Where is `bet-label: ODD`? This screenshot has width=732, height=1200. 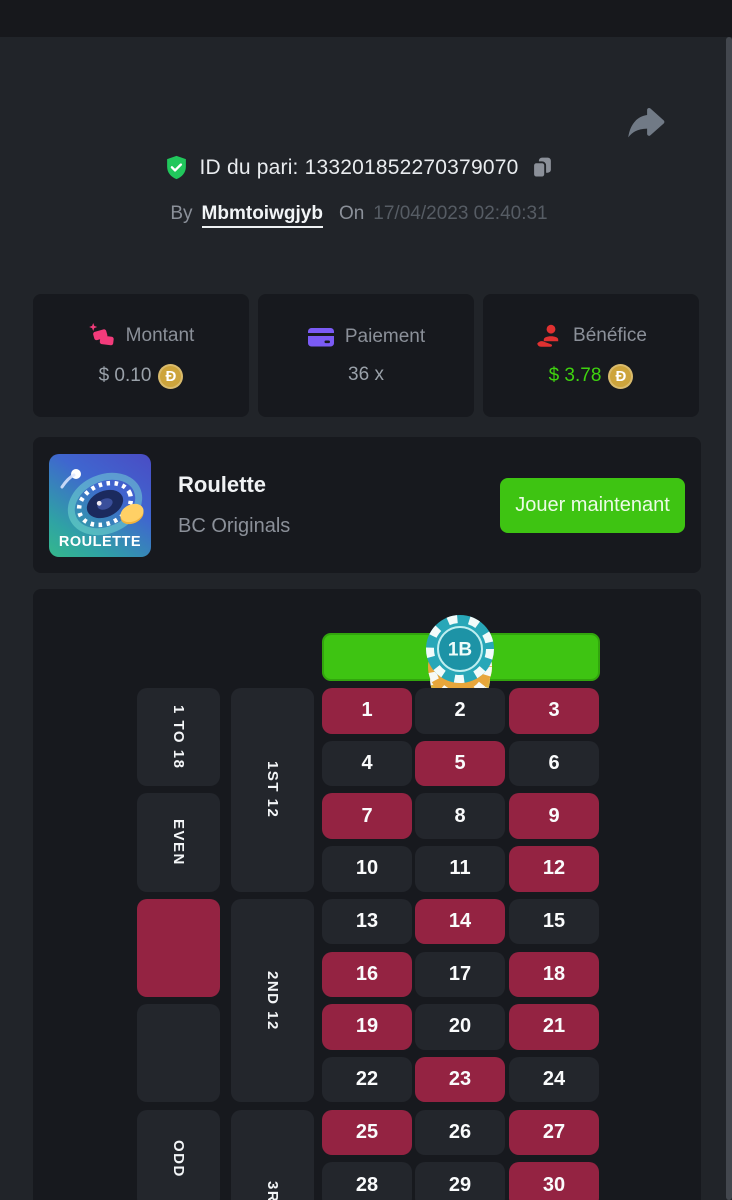
bet-label: ODD is located at coordinates (178, 1158).